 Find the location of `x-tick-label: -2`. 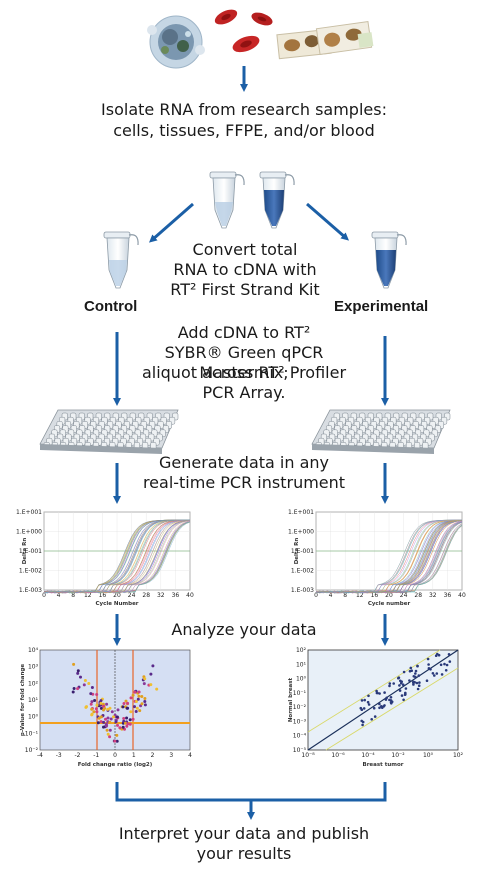

x-tick-label: -2 is located at coordinates (78, 755).